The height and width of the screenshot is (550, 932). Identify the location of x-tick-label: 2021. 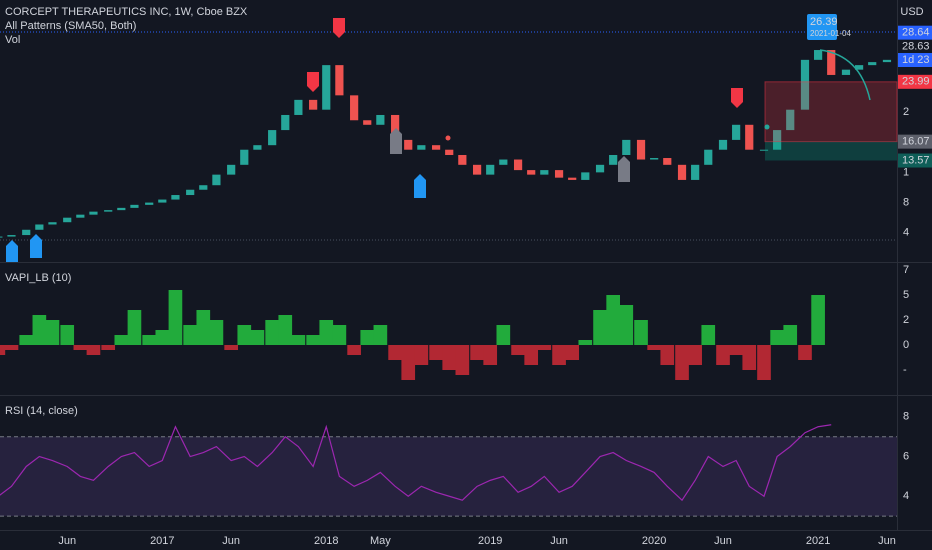
(818, 541).